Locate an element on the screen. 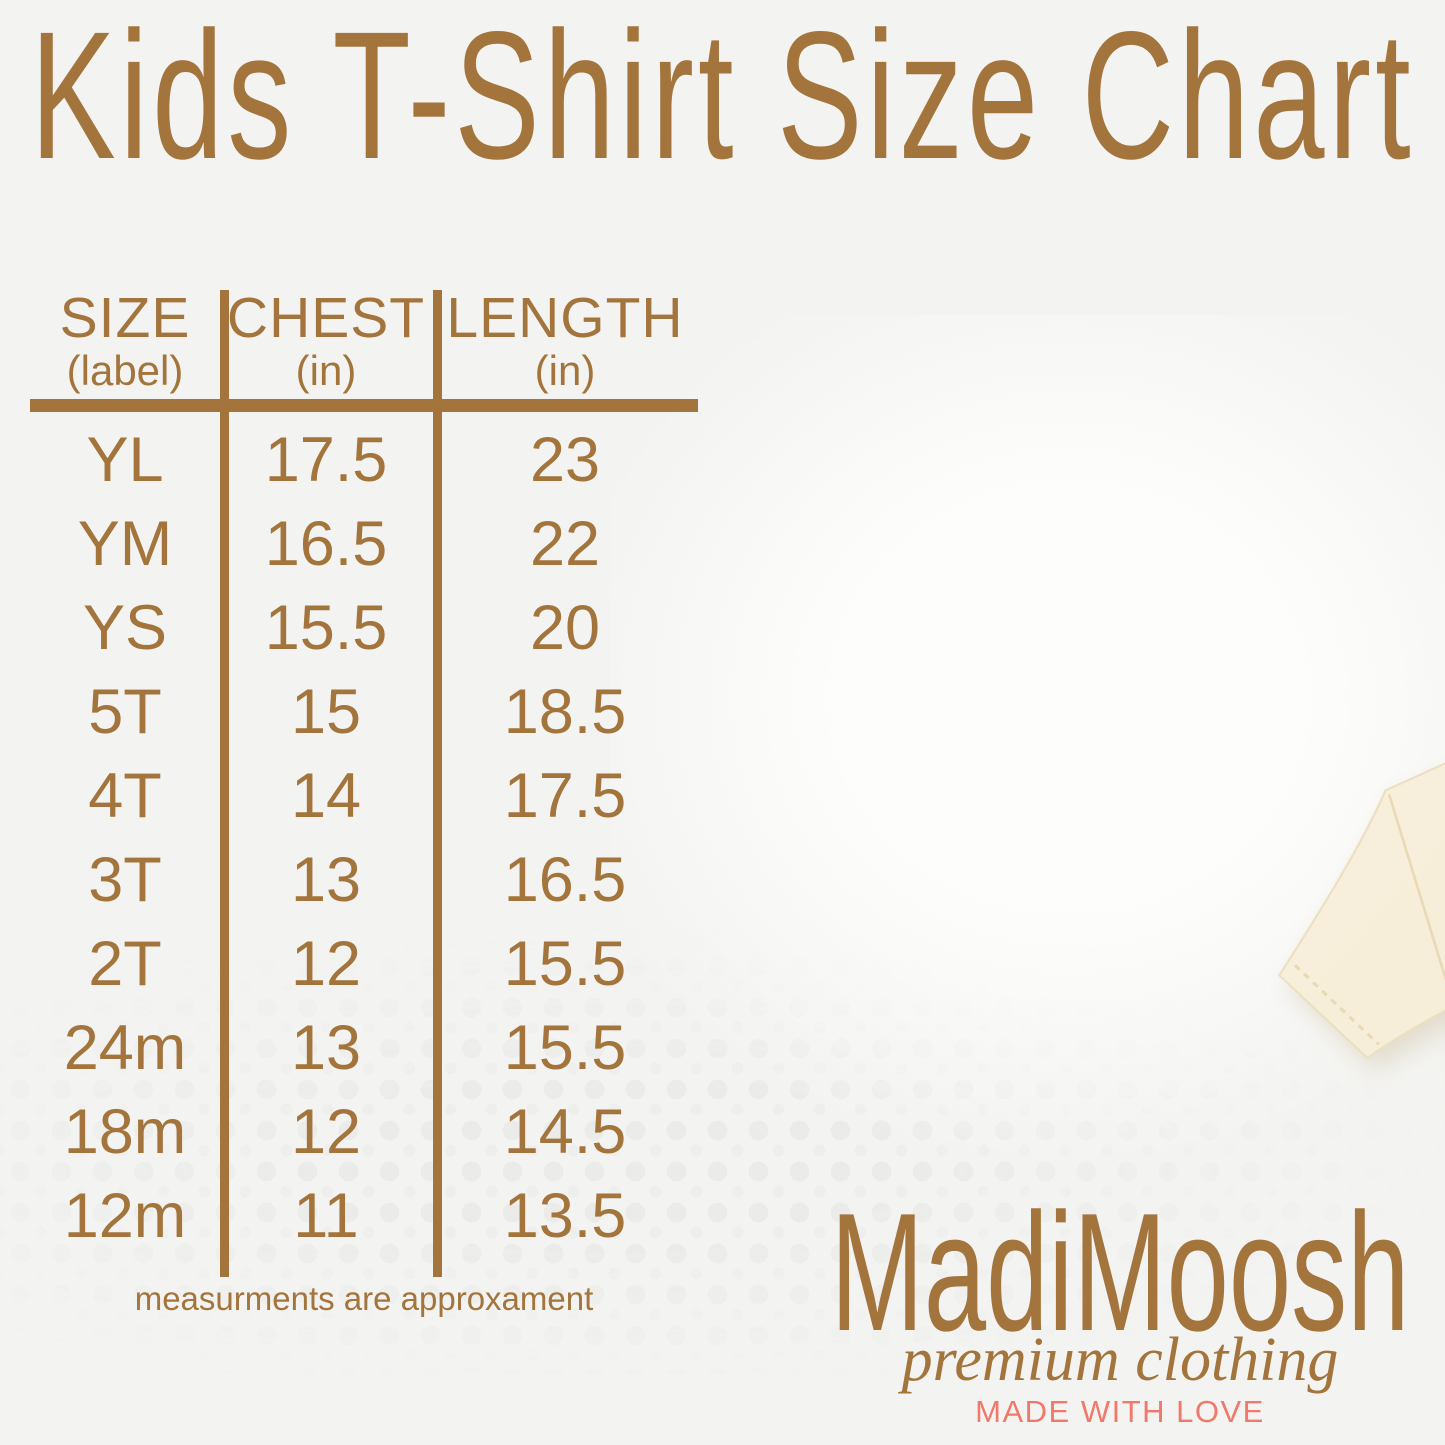  header-length-label: LENGTH is located at coordinates (565, 318).